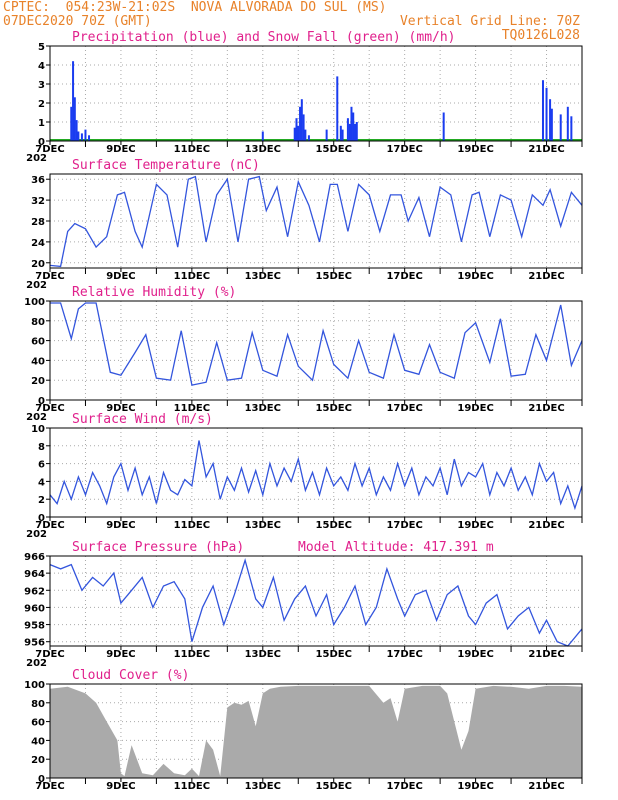 This screenshot has height=800, width=618. I want to click on cloud-cover-area, so click(316, 731).